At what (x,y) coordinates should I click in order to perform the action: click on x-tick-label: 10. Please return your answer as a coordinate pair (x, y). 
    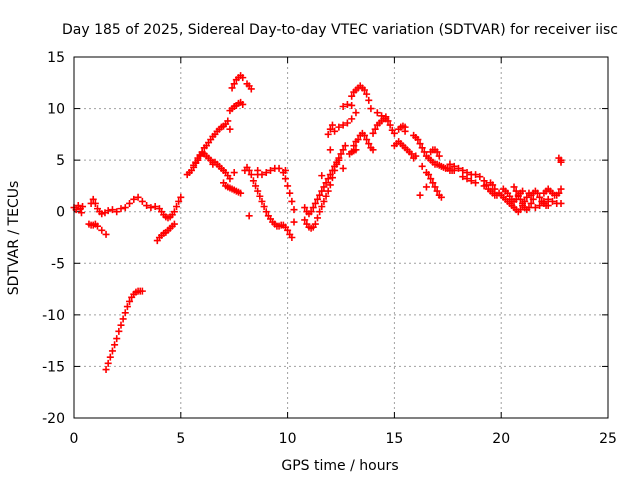
    Looking at the image, I should click on (288, 439).